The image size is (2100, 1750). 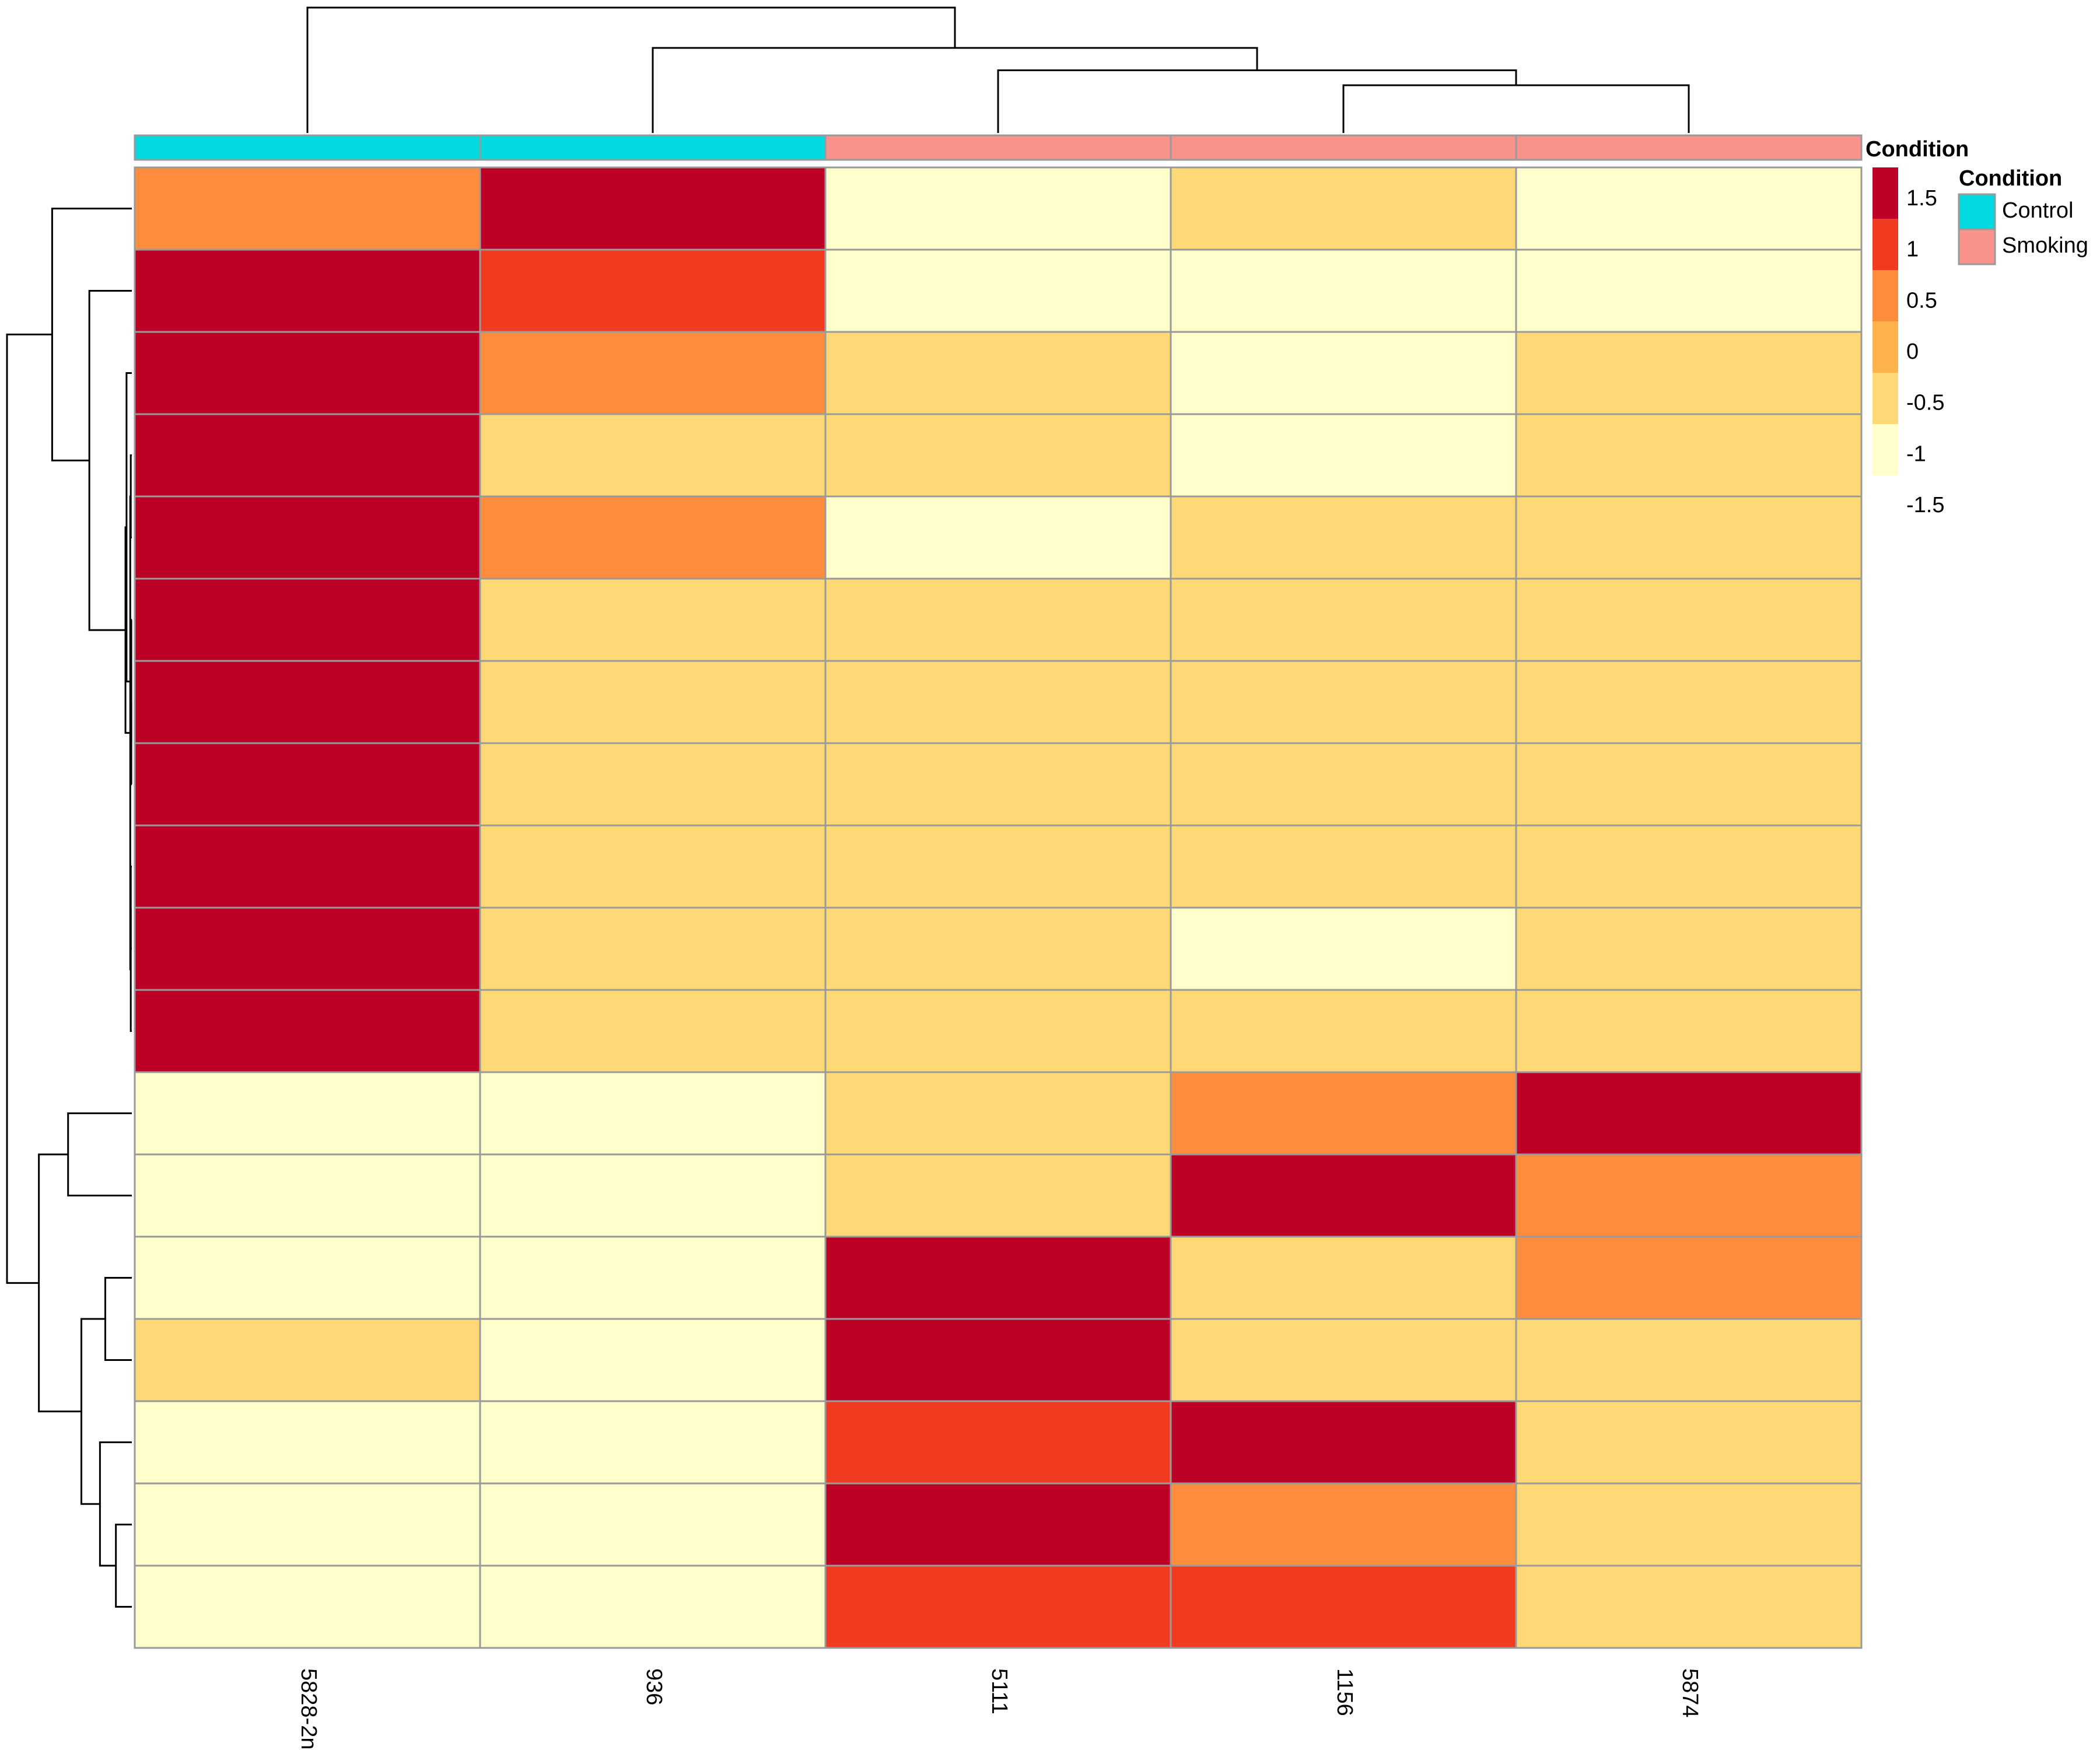 I want to click on column-dendrogram, so click(x=998, y=69).